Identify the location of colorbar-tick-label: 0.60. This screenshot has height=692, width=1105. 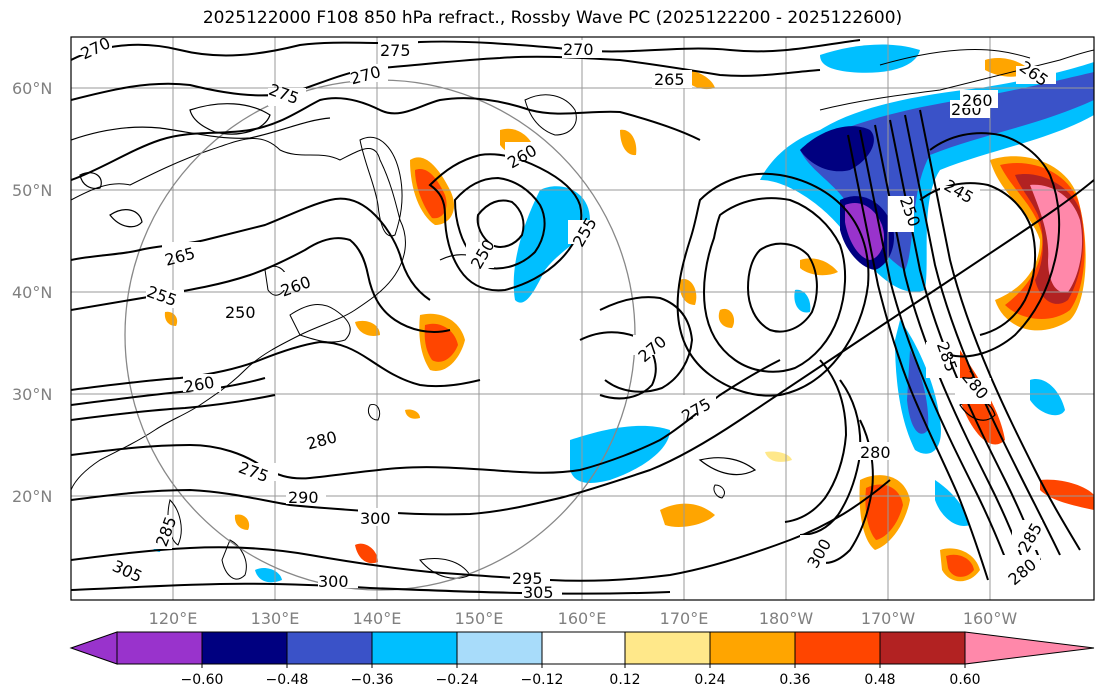
(964, 680).